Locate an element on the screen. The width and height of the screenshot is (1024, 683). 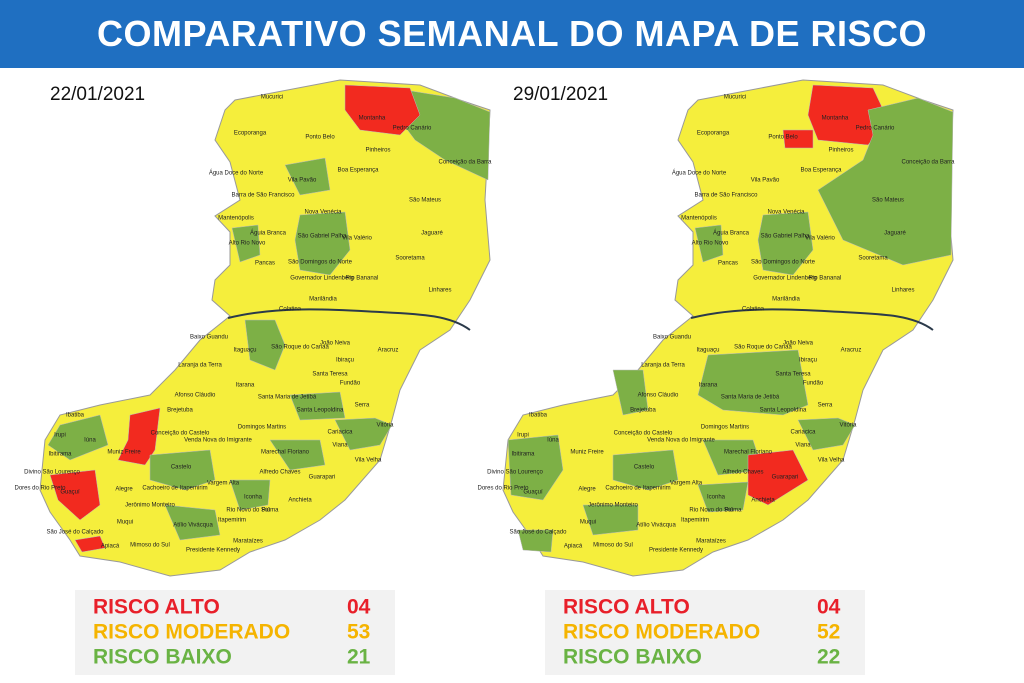
municipality-label: Rio Novo do Sul is located at coordinates (710, 511).